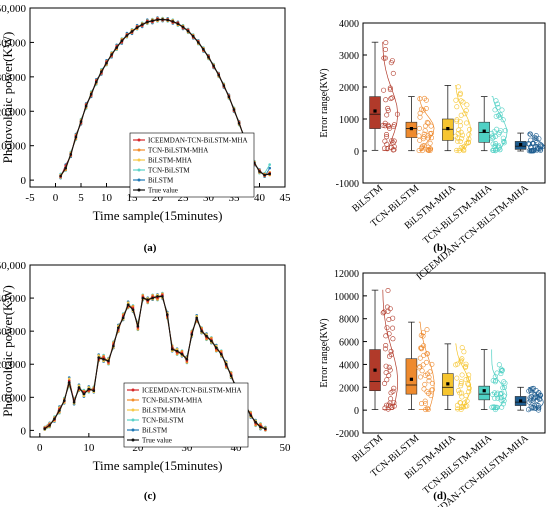 The width and height of the screenshot is (550, 512). I want to click on panel-label-c: (c), so click(150, 496).